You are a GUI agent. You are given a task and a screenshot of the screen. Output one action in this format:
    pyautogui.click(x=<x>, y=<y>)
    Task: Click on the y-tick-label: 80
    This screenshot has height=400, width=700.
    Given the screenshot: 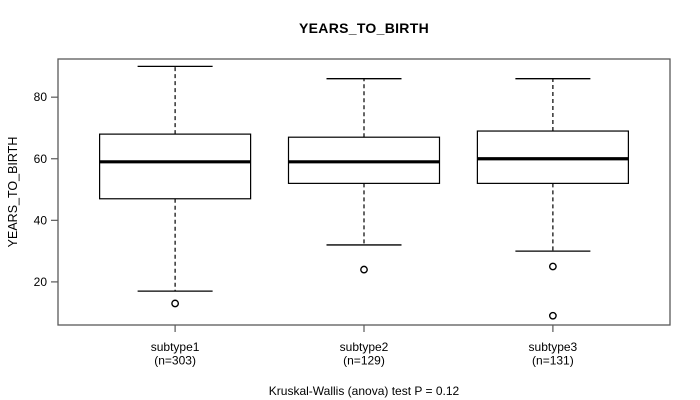 What is the action you would take?
    pyautogui.click(x=41, y=97)
    